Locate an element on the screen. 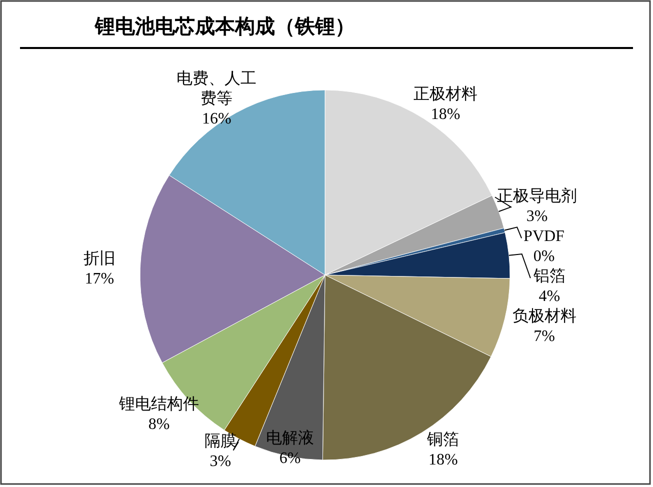  slice-label: 正极材料 is located at coordinates (446, 93).